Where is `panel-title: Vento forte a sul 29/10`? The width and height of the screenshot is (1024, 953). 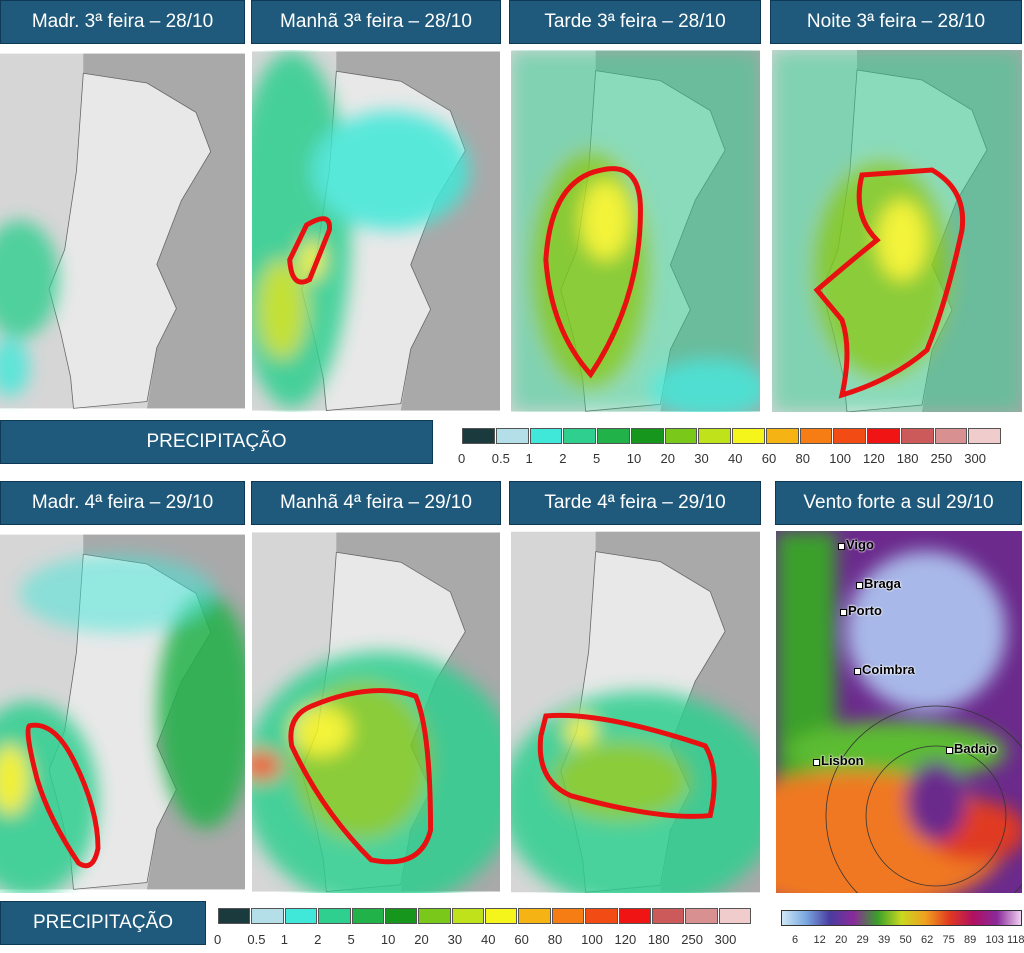 panel-title: Vento forte a sul 29/10 is located at coordinates (898, 503).